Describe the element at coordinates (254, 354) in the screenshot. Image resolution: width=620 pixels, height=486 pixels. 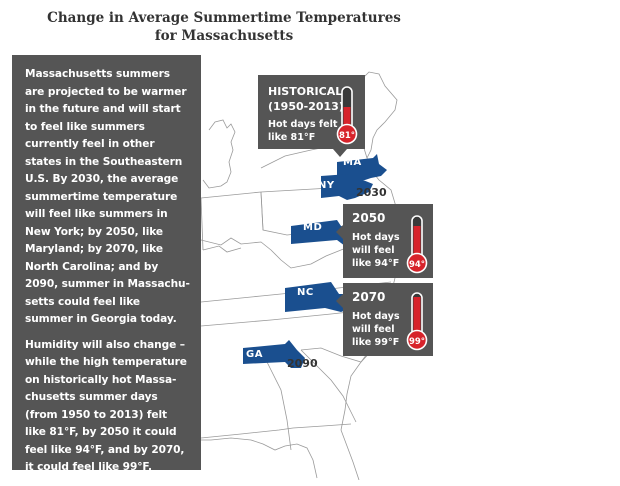
I see `state-label-ga: GA` at that location.